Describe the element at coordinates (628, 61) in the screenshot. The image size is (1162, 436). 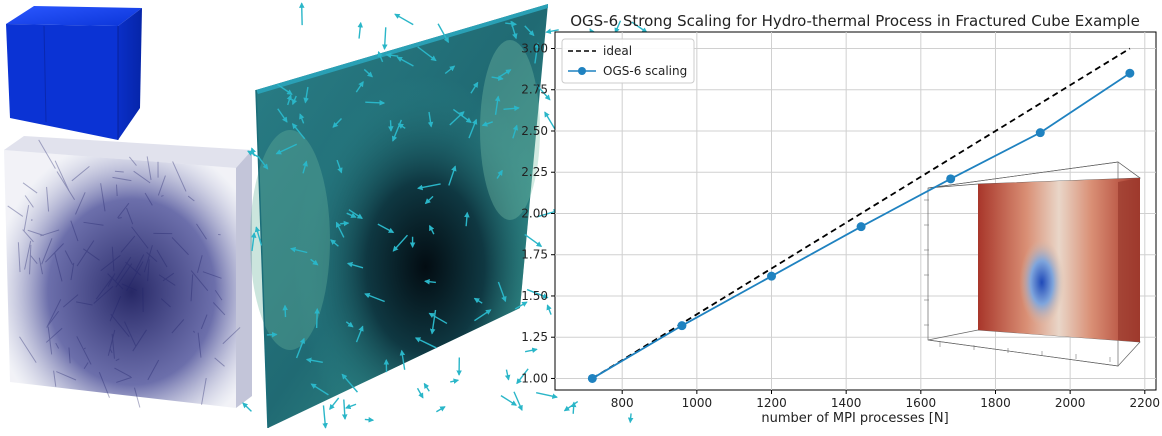
I see `legend: ideal OGS-6 scaling` at that location.